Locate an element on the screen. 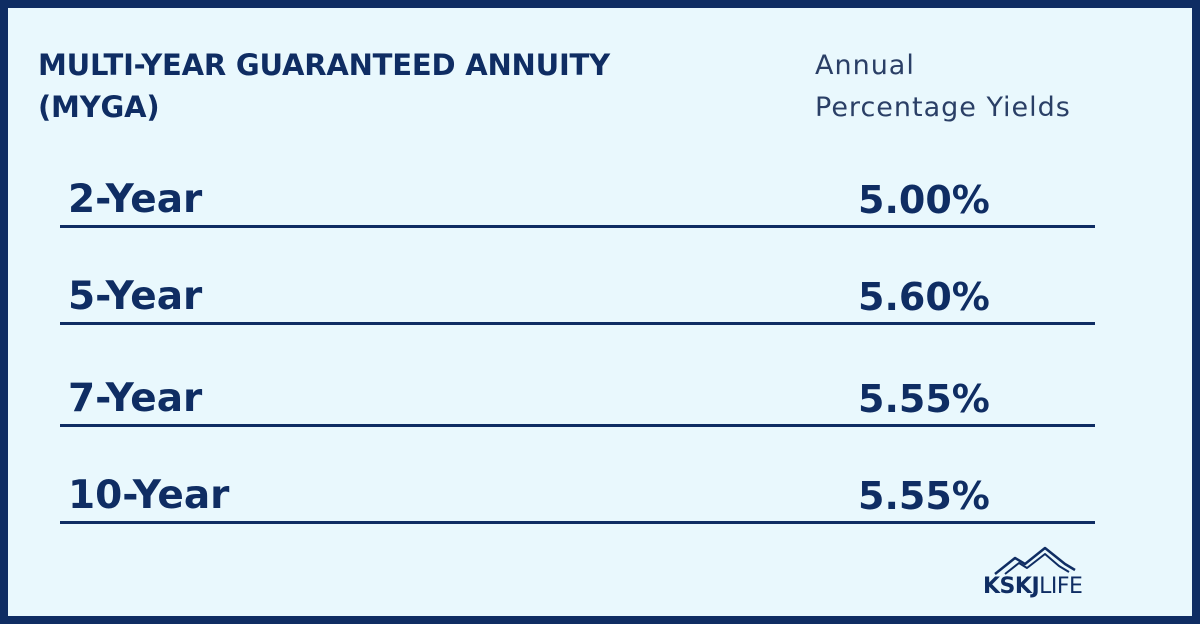  subtitle-line-2: Percentage Yields is located at coordinates (943, 107).